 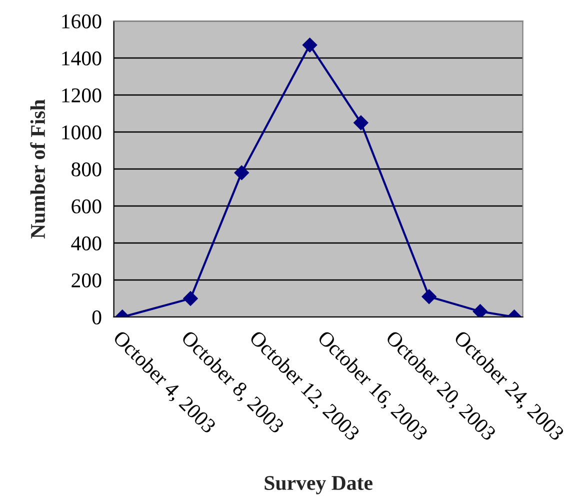 I want to click on x-axis-title: Survey Date, so click(x=318, y=485).